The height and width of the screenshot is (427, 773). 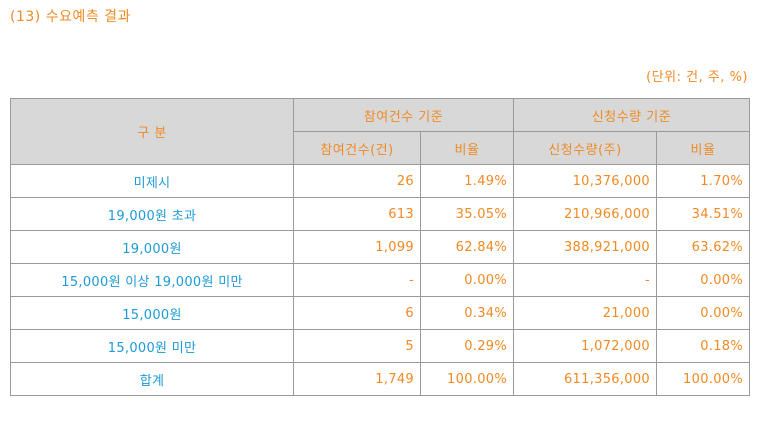 What do you see at coordinates (152, 379) in the screenshot?
I see `row-label: 합계` at bounding box center [152, 379].